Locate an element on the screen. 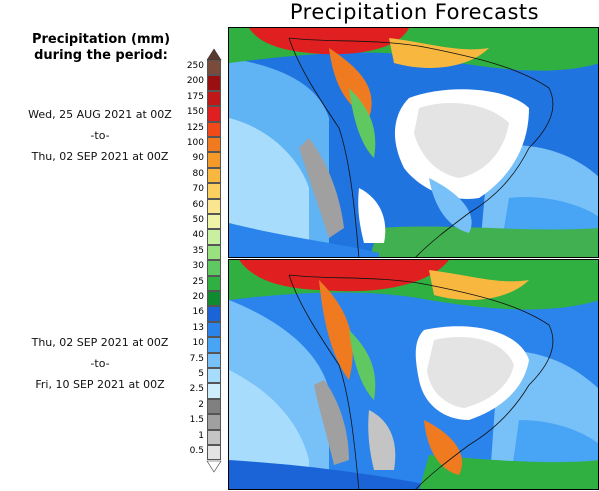  colorbar-tick-label: 150 is located at coordinates (195, 112).